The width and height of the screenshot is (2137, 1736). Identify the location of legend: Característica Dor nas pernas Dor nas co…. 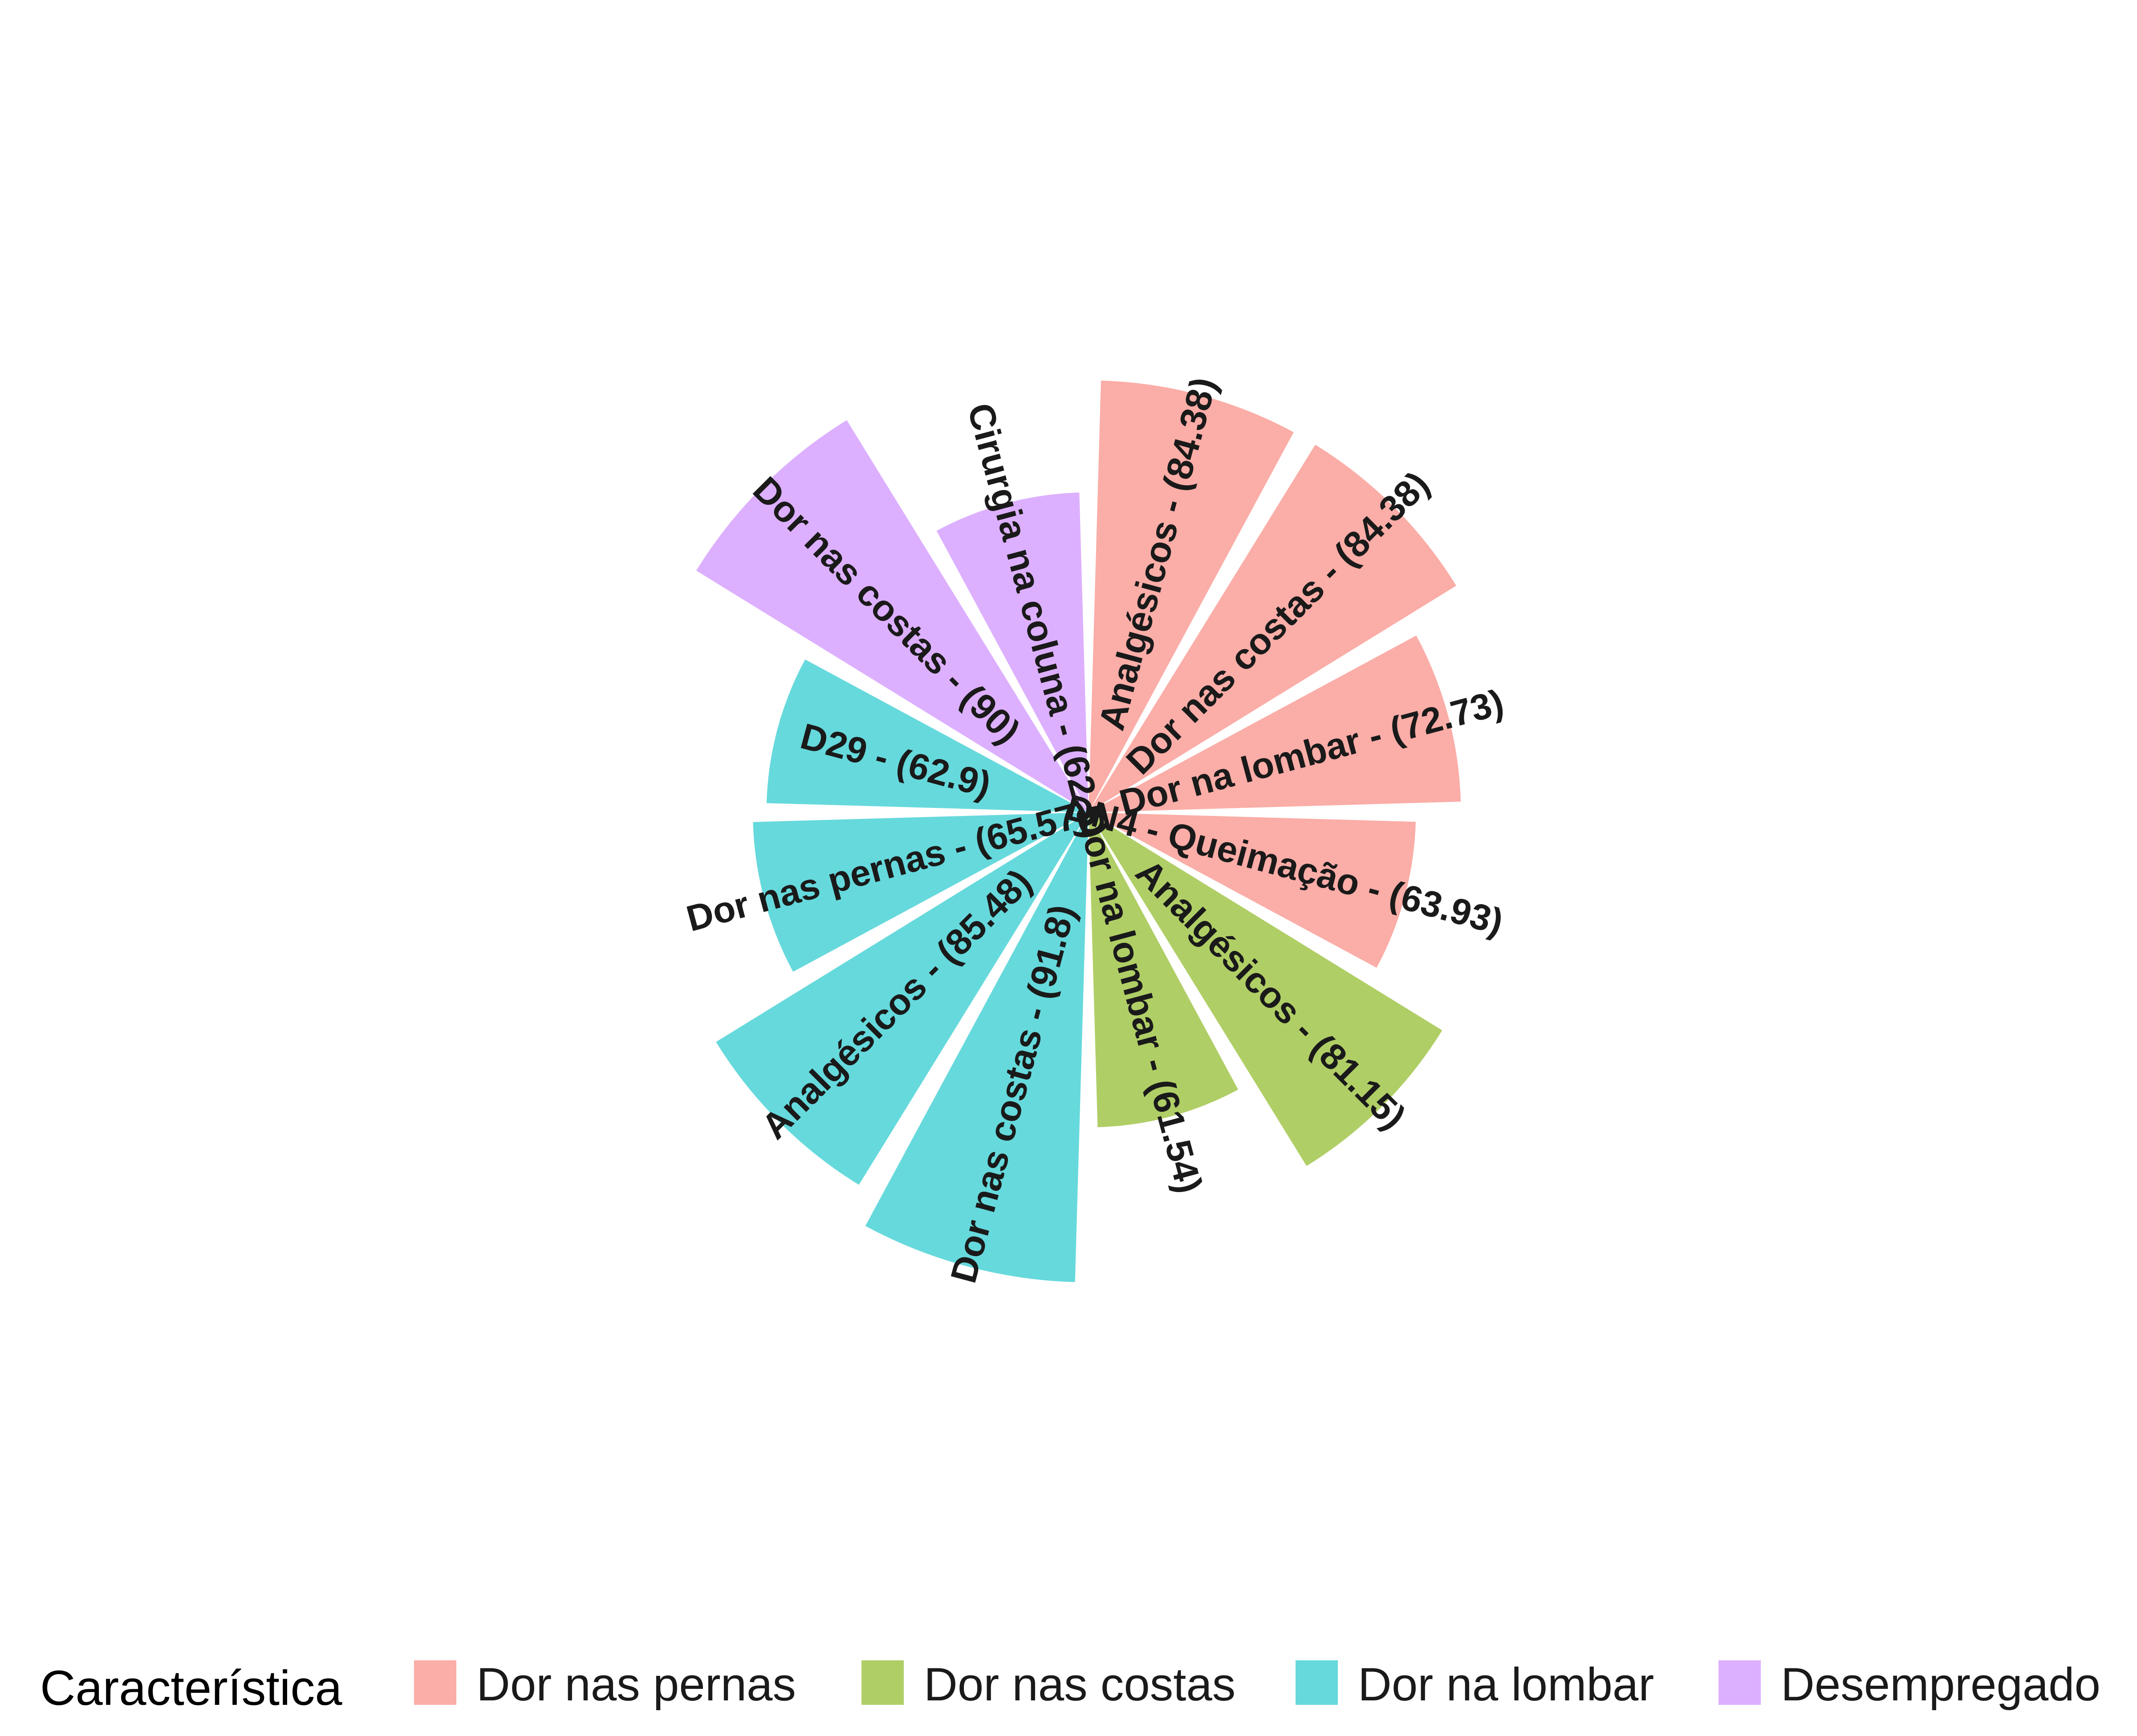
(1070, 1687).